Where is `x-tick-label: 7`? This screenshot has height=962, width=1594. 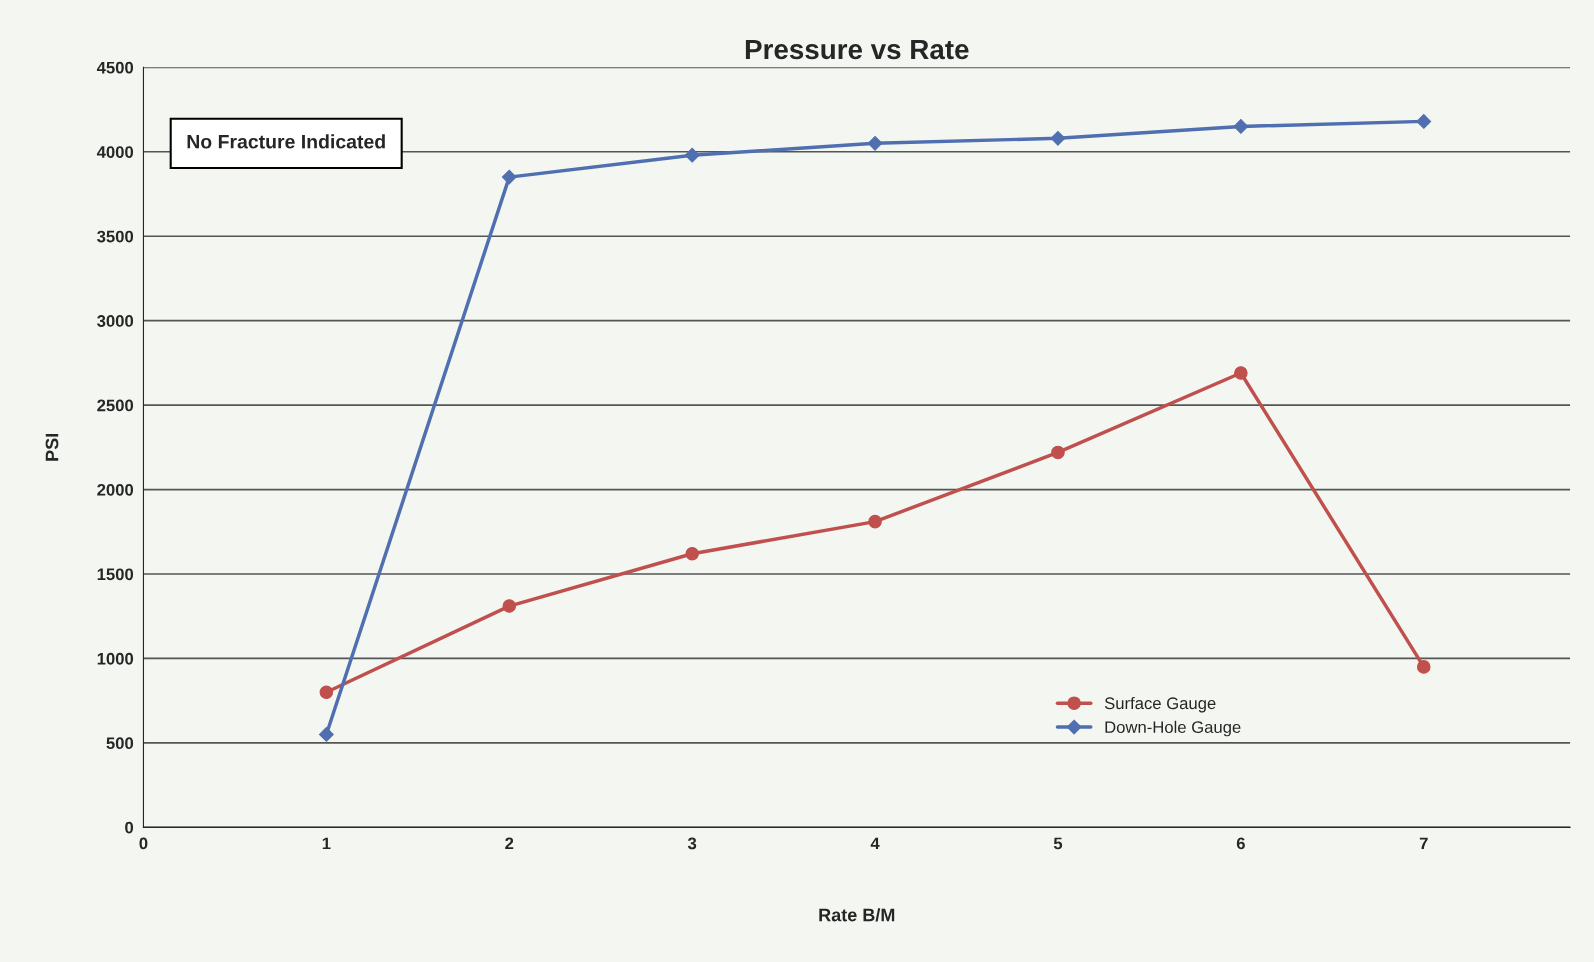
x-tick-label: 7 is located at coordinates (1423, 843).